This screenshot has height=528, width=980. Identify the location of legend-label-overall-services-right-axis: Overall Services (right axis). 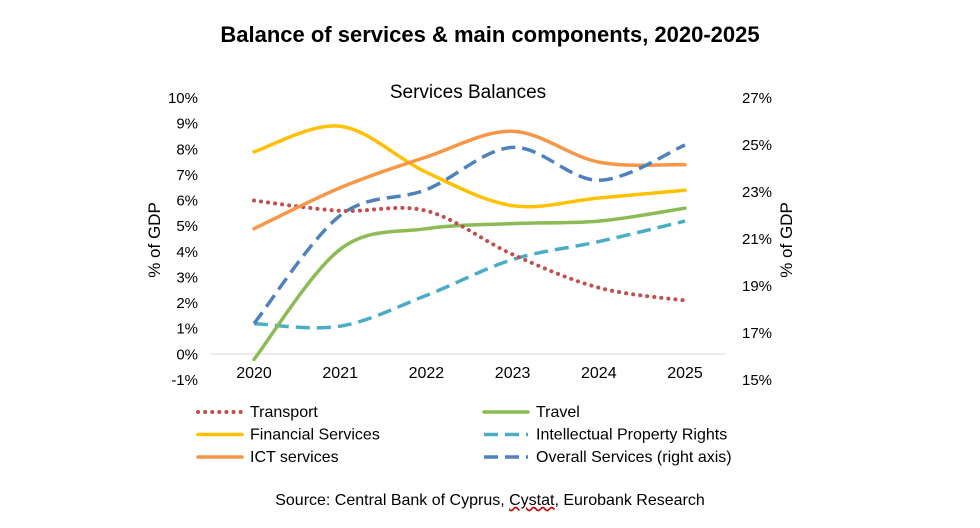
(634, 457).